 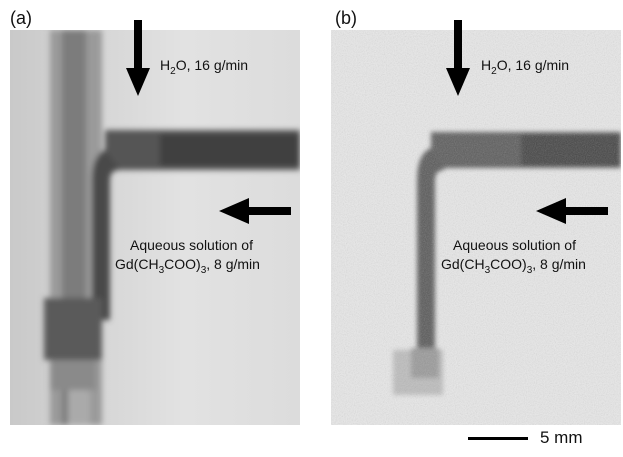 I want to click on flow-side-label-b: Aqueous solution of Gd(CH3COO)3, 8 g/min, so click(x=513, y=256).